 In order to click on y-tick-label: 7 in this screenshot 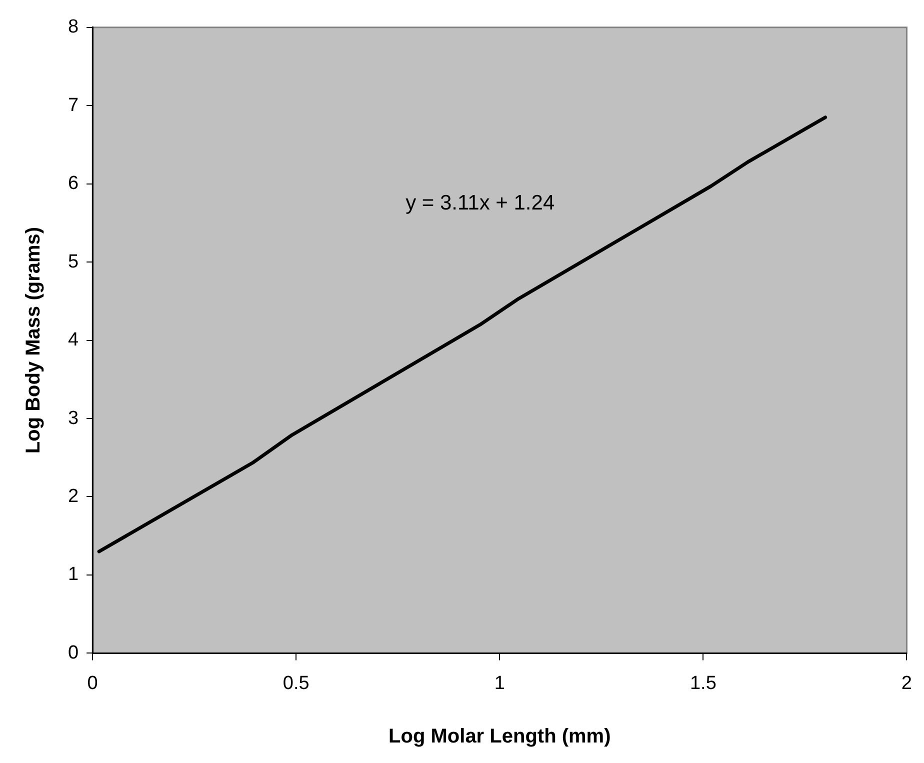, I will do `click(73, 105)`.